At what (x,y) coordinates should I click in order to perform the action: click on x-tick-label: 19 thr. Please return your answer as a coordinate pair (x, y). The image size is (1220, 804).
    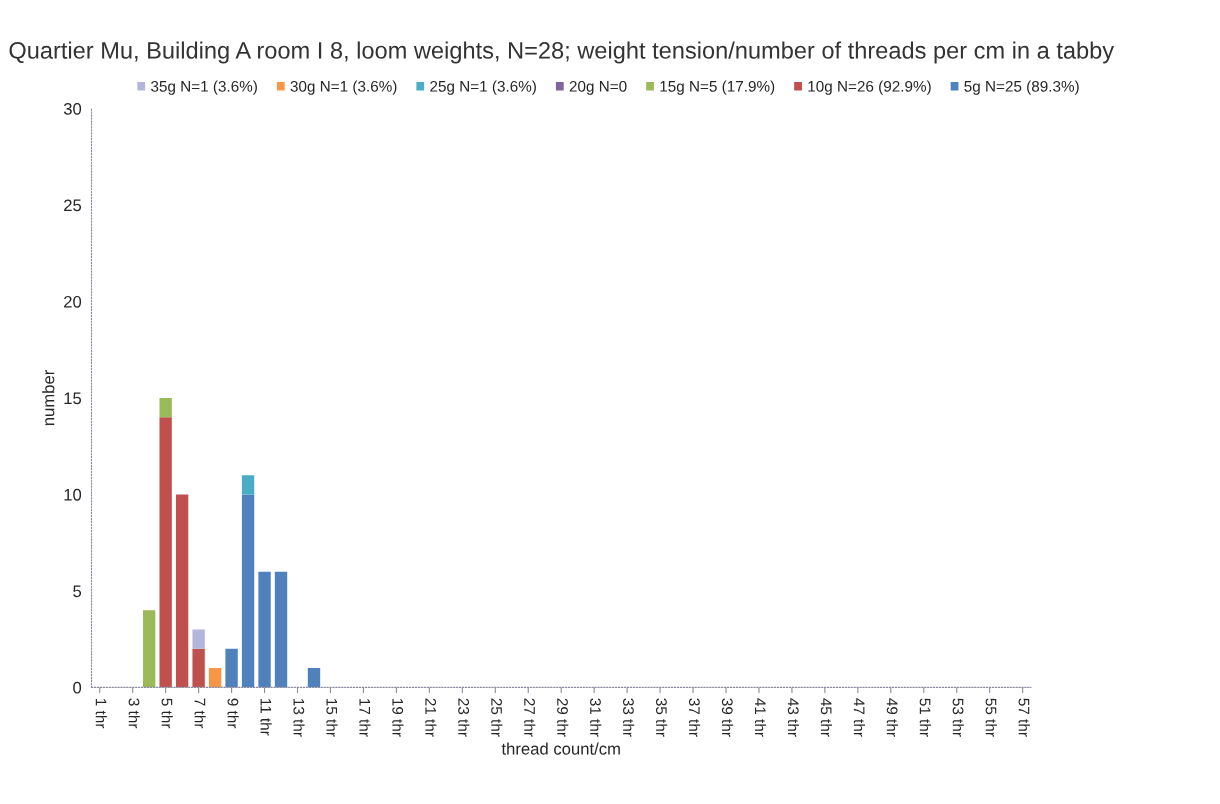
    Looking at the image, I should click on (398, 718).